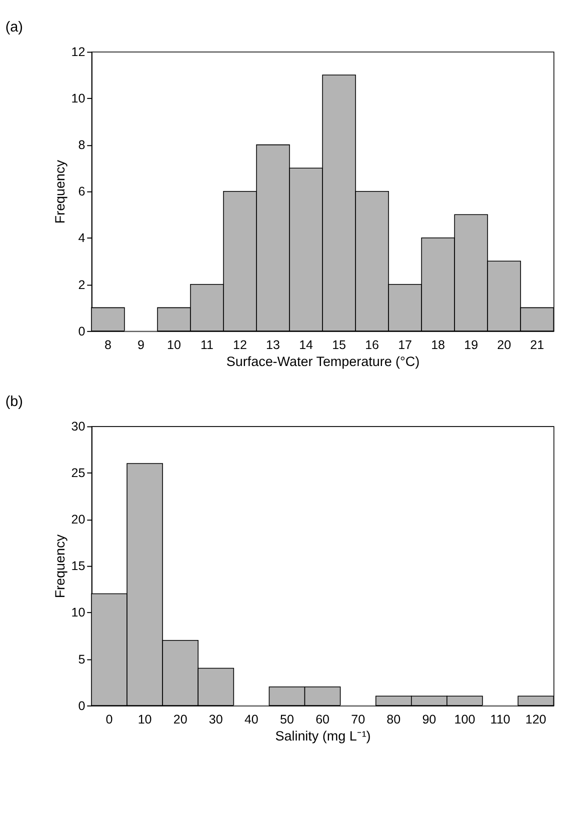 Image resolution: width=569 pixels, height=839 pixels. What do you see at coordinates (339, 345) in the screenshot?
I see `x-tick-label: 15` at bounding box center [339, 345].